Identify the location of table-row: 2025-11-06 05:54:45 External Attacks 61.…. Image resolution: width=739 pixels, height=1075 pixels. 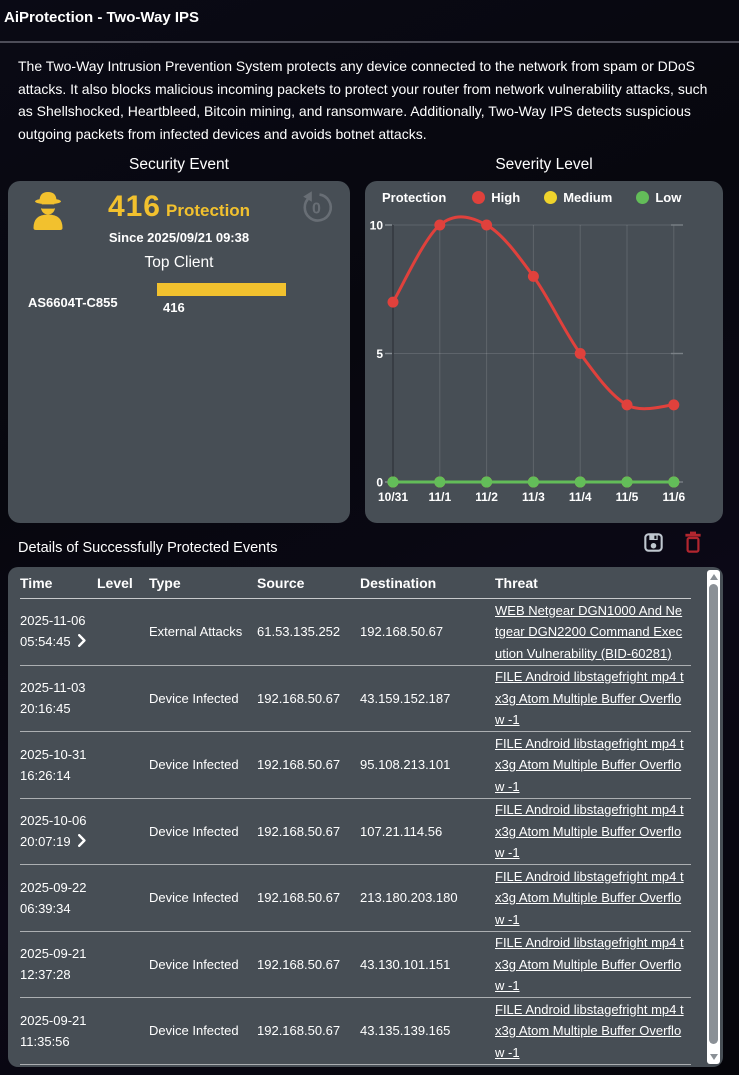
(355, 632).